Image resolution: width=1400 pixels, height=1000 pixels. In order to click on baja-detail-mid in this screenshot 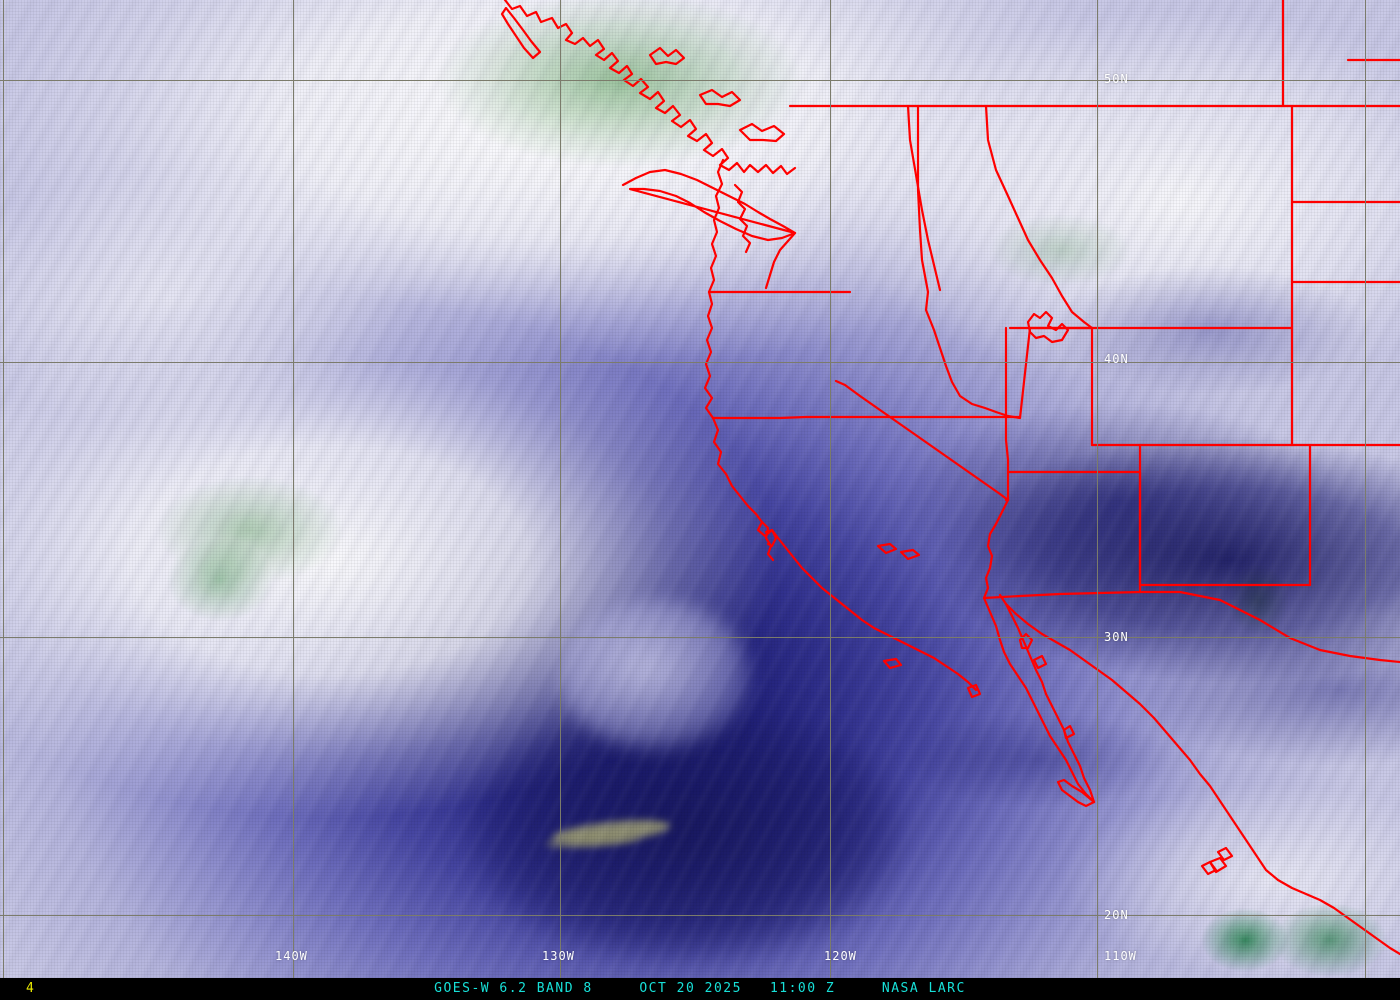, I will do `click(1040, 662)`.